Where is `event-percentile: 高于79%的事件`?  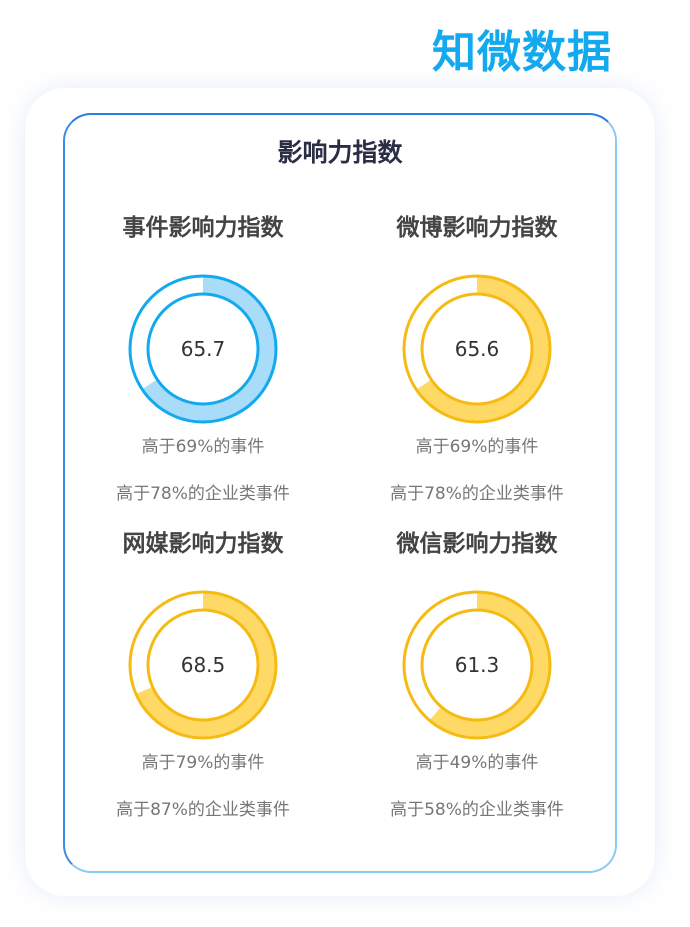
event-percentile: 高于79%的事件 is located at coordinates (203, 763).